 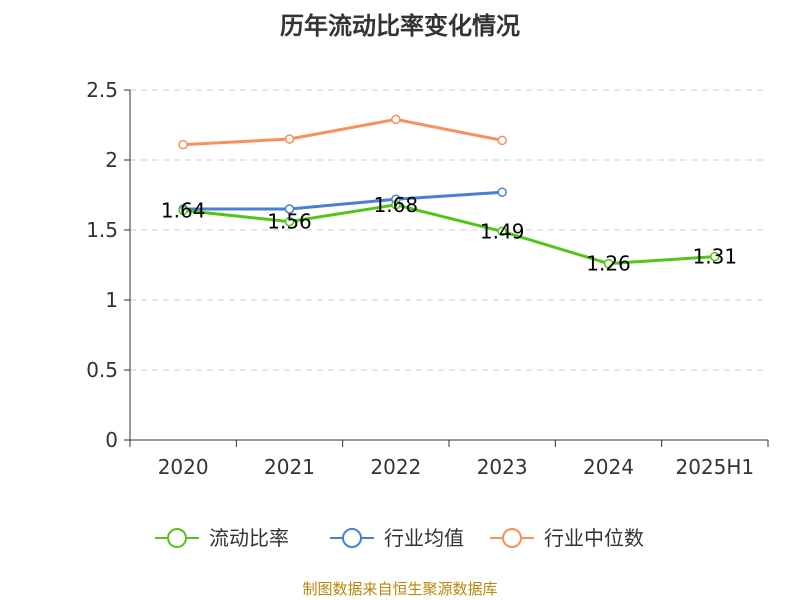 I want to click on y-tick-label: 0.5, so click(x=102, y=370).